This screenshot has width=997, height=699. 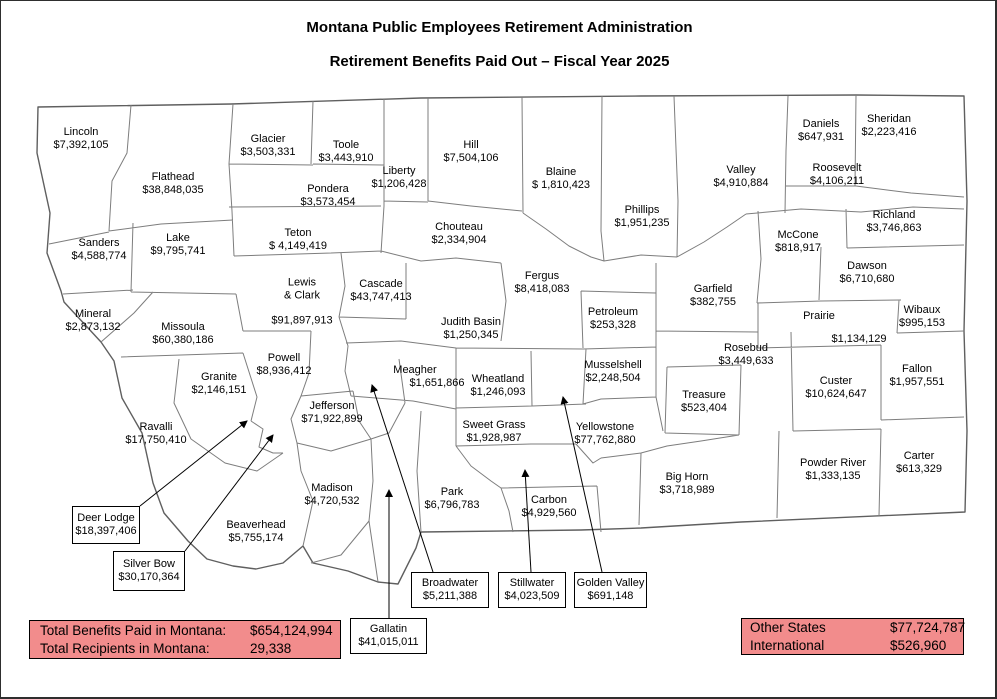 I want to click on county-name: Lewis & Clark, so click(x=302, y=289).